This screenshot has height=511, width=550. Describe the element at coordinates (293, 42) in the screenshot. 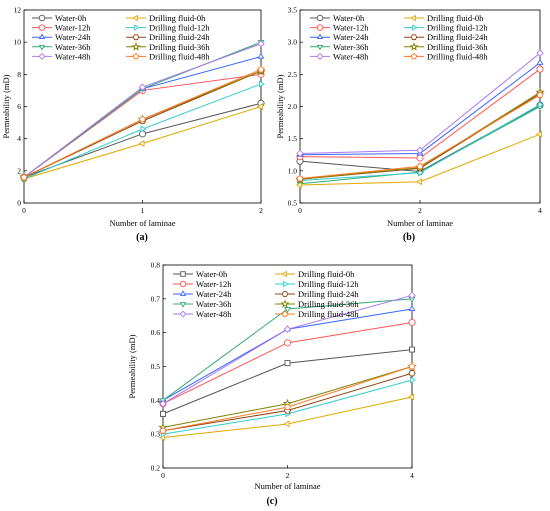

I see `y-tick-label: 3.0` at that location.